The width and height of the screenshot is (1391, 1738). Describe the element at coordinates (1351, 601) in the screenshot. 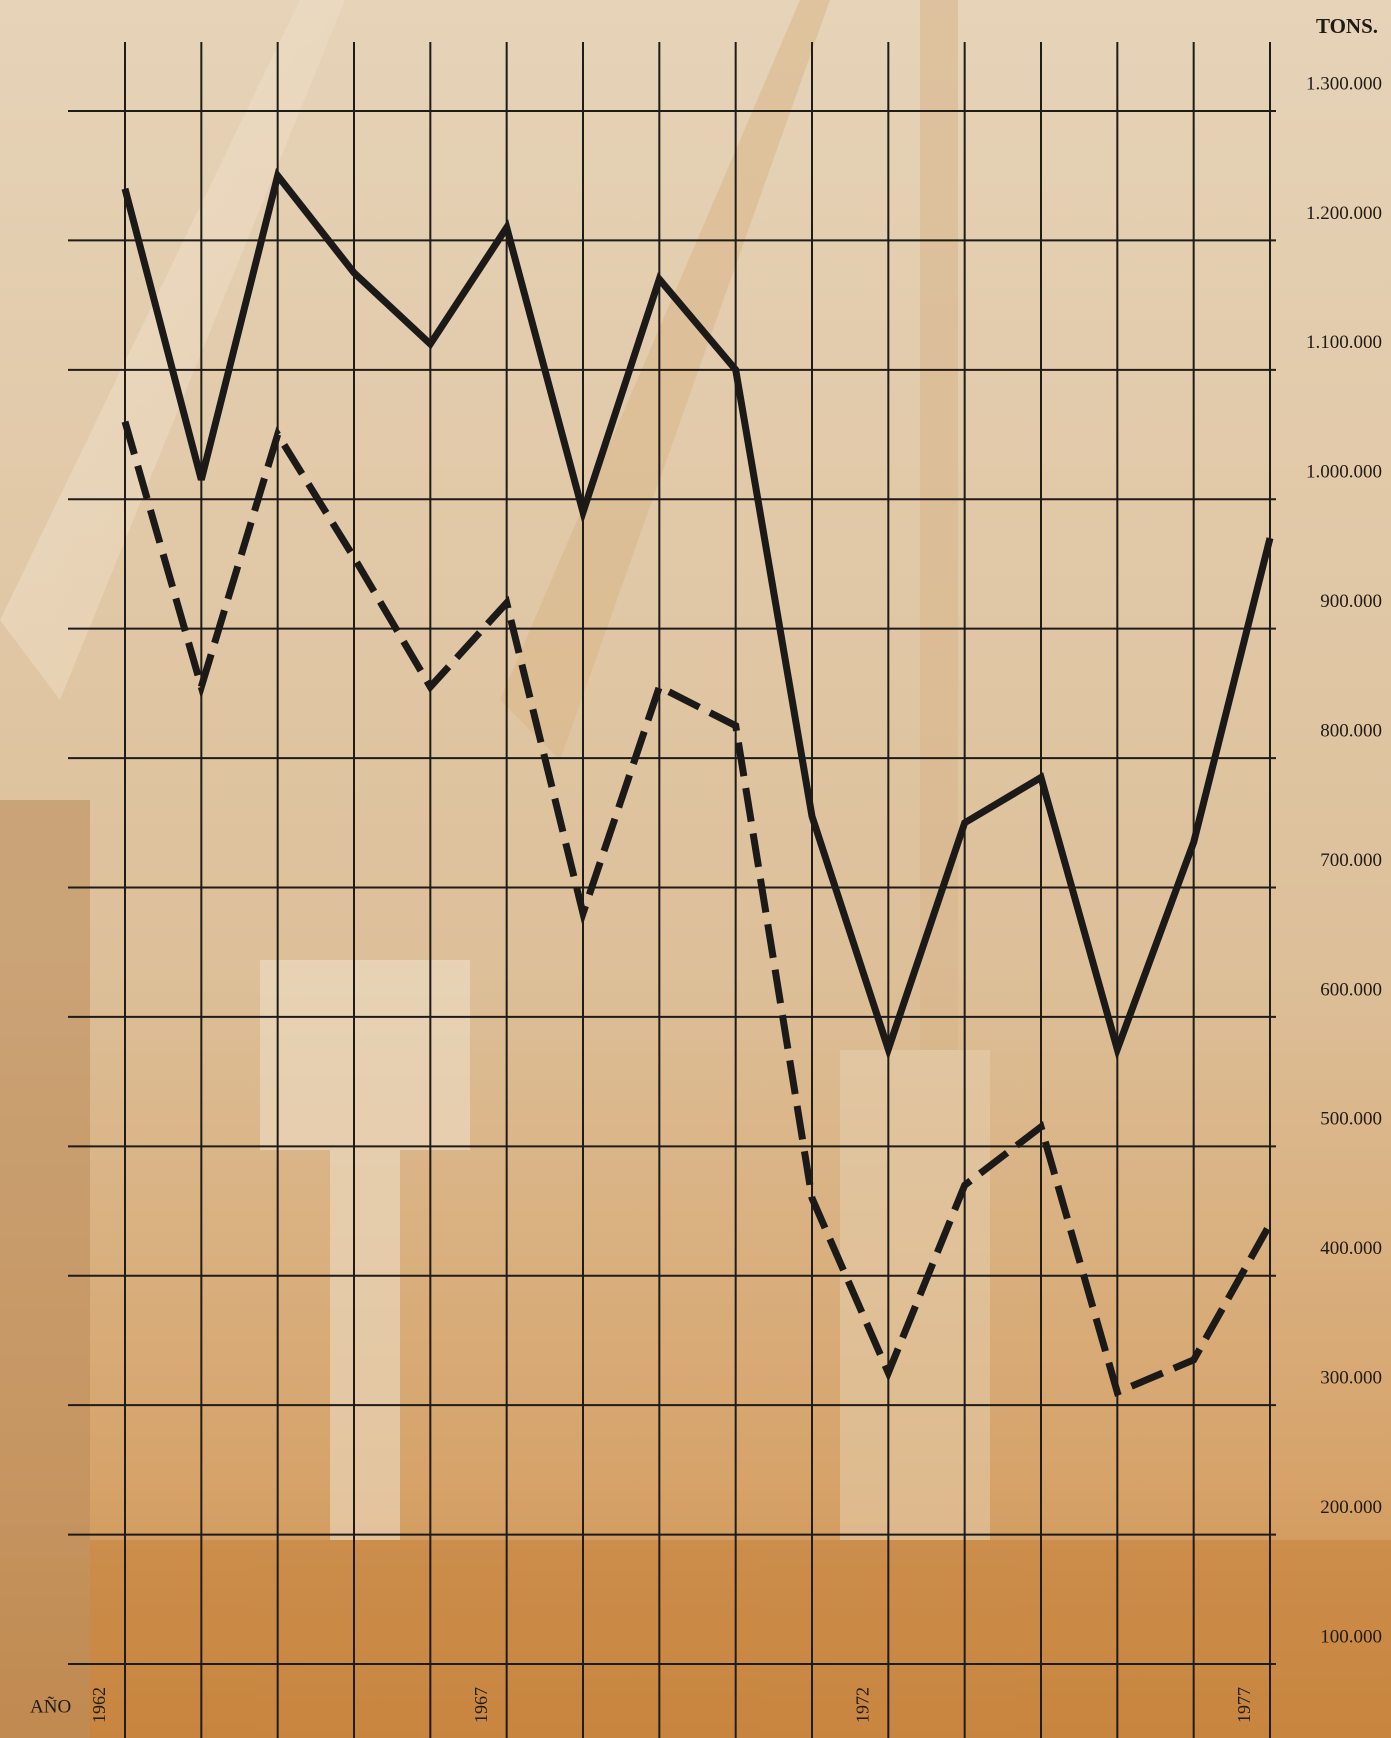

I see `y-tick-label: 900.000` at that location.